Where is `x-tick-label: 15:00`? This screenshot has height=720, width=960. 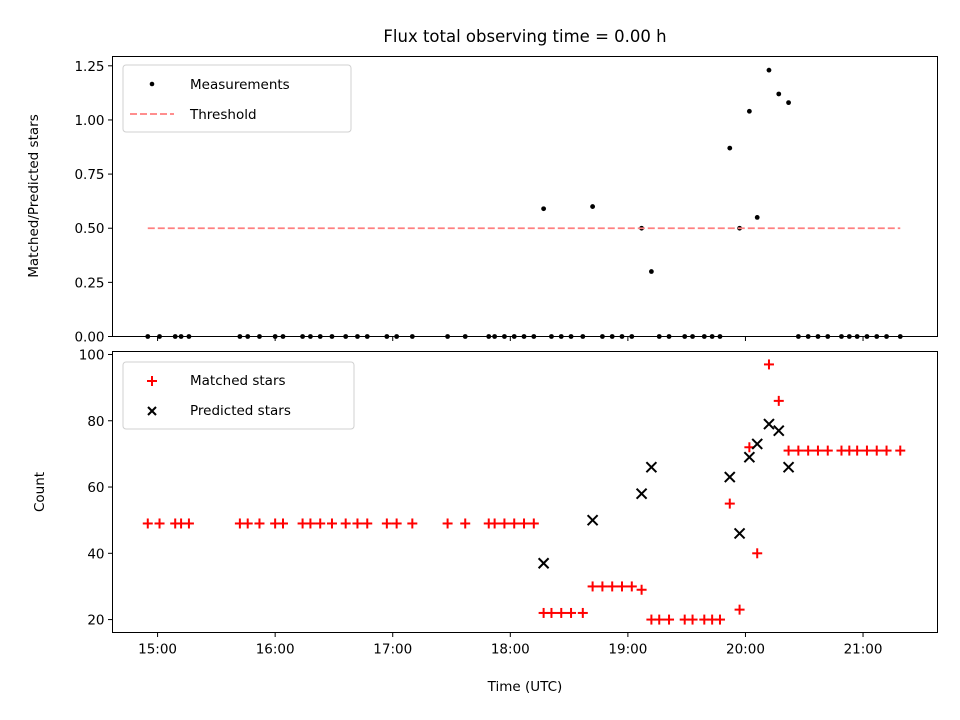 x-tick-label: 15:00 is located at coordinates (157, 650).